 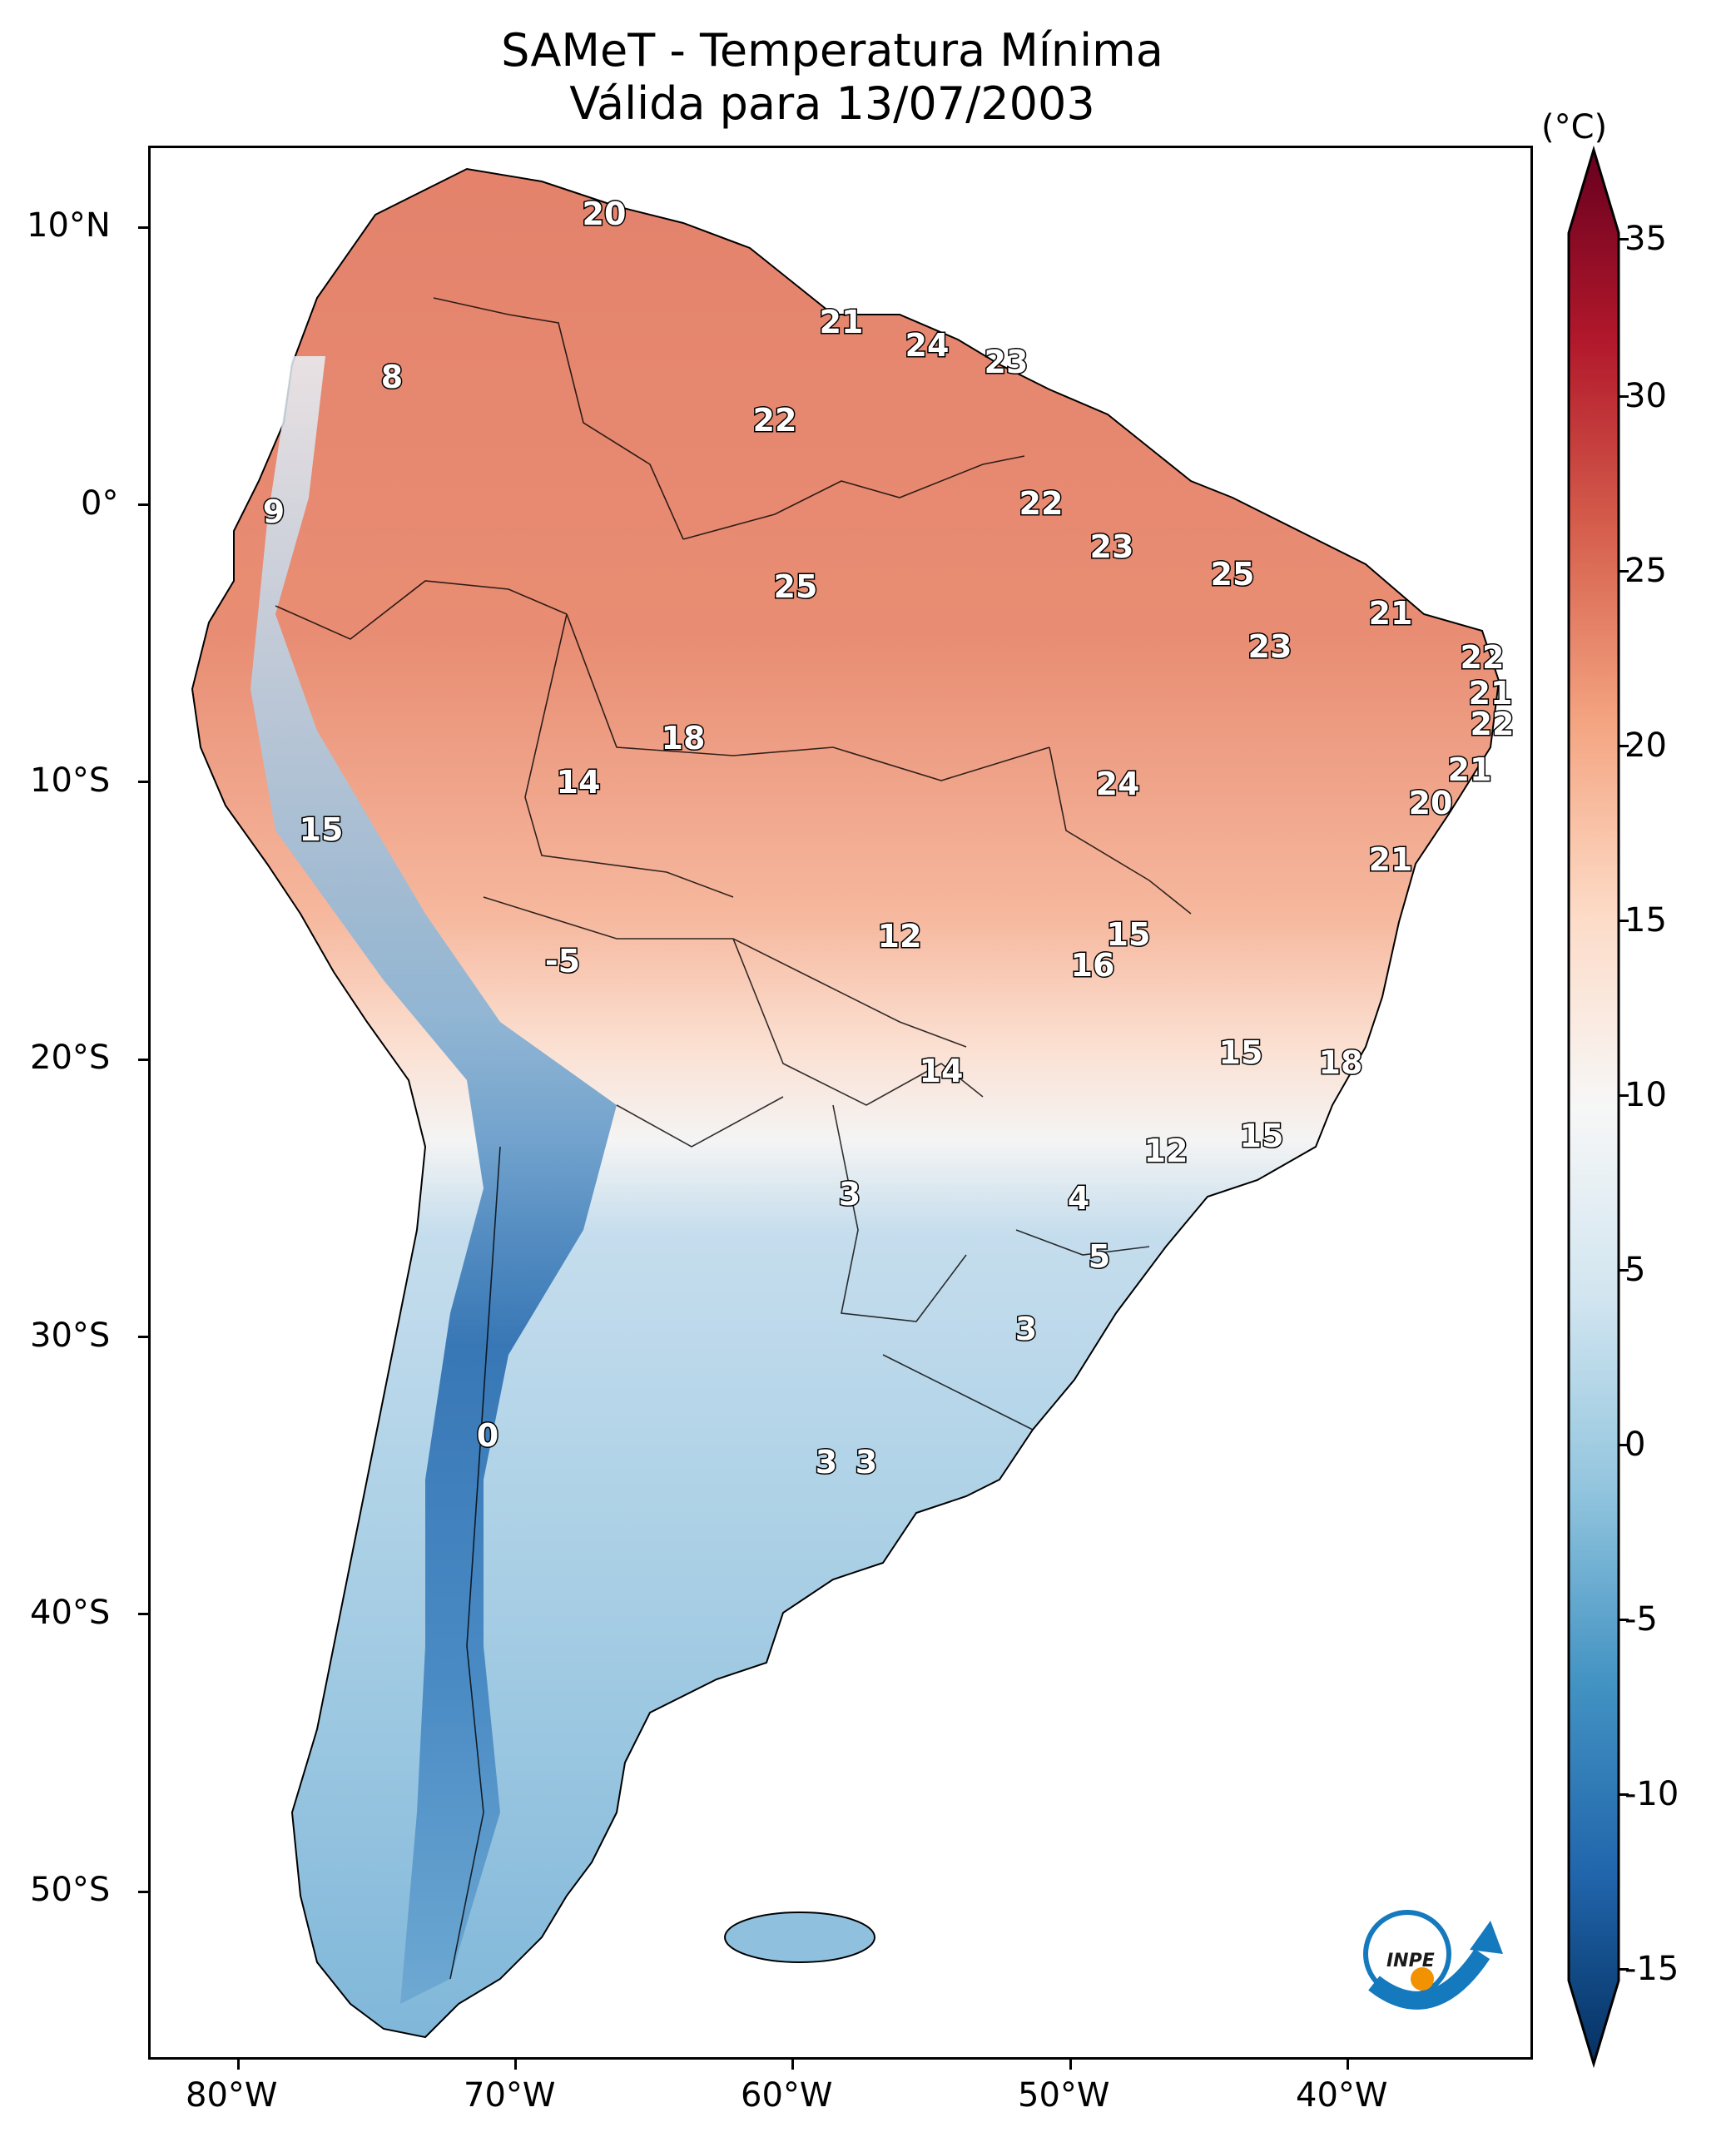 What do you see at coordinates (1093, 965) in the screenshot?
I see `station-label: 16` at bounding box center [1093, 965].